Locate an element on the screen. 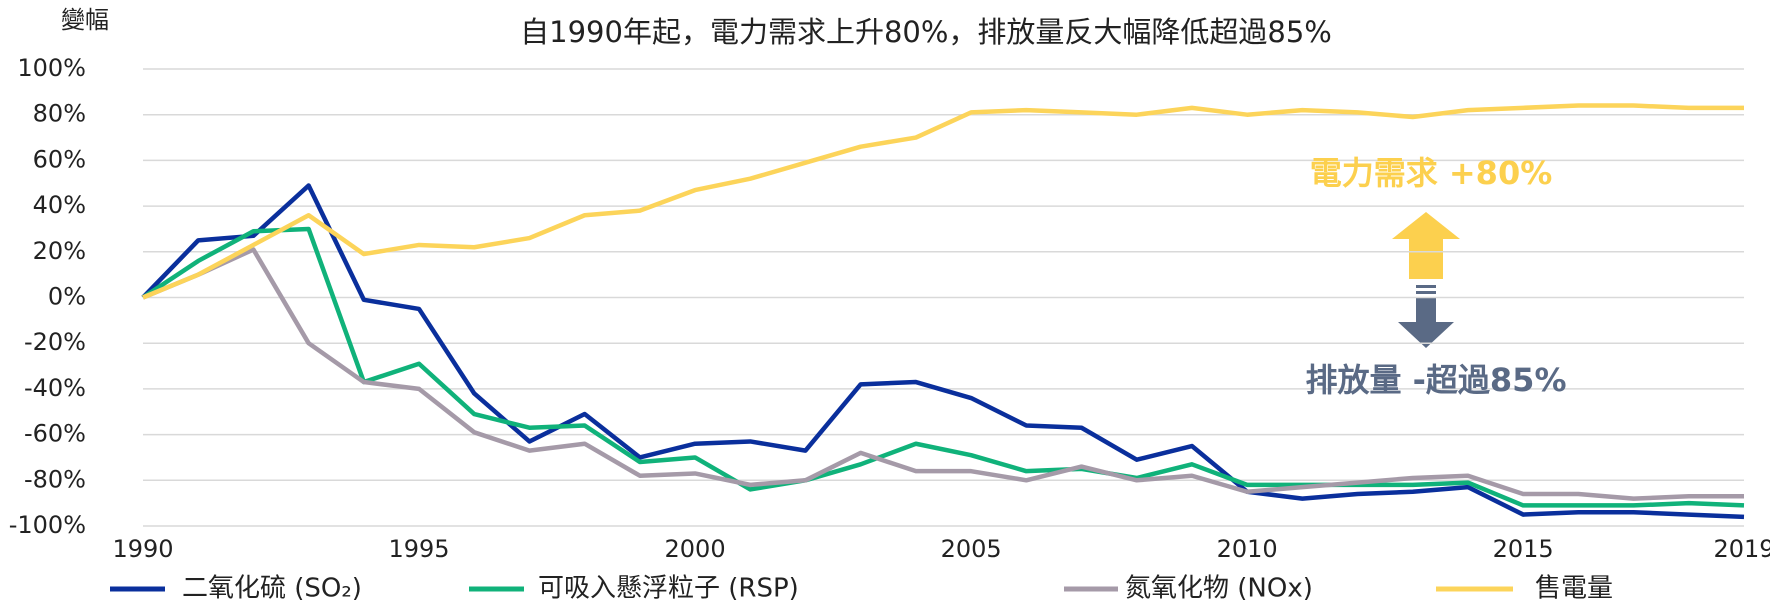 This screenshot has height=606, width=1770. annotation: 排放量 -超過85% is located at coordinates (1435, 380).